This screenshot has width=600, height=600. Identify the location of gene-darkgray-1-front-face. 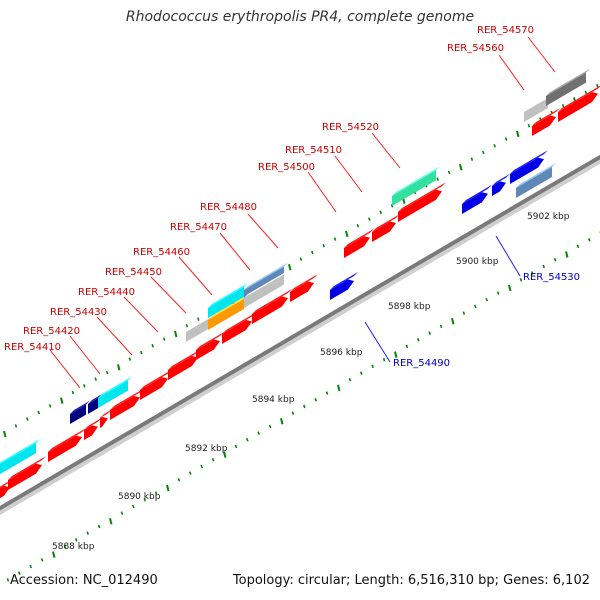
(566, 89).